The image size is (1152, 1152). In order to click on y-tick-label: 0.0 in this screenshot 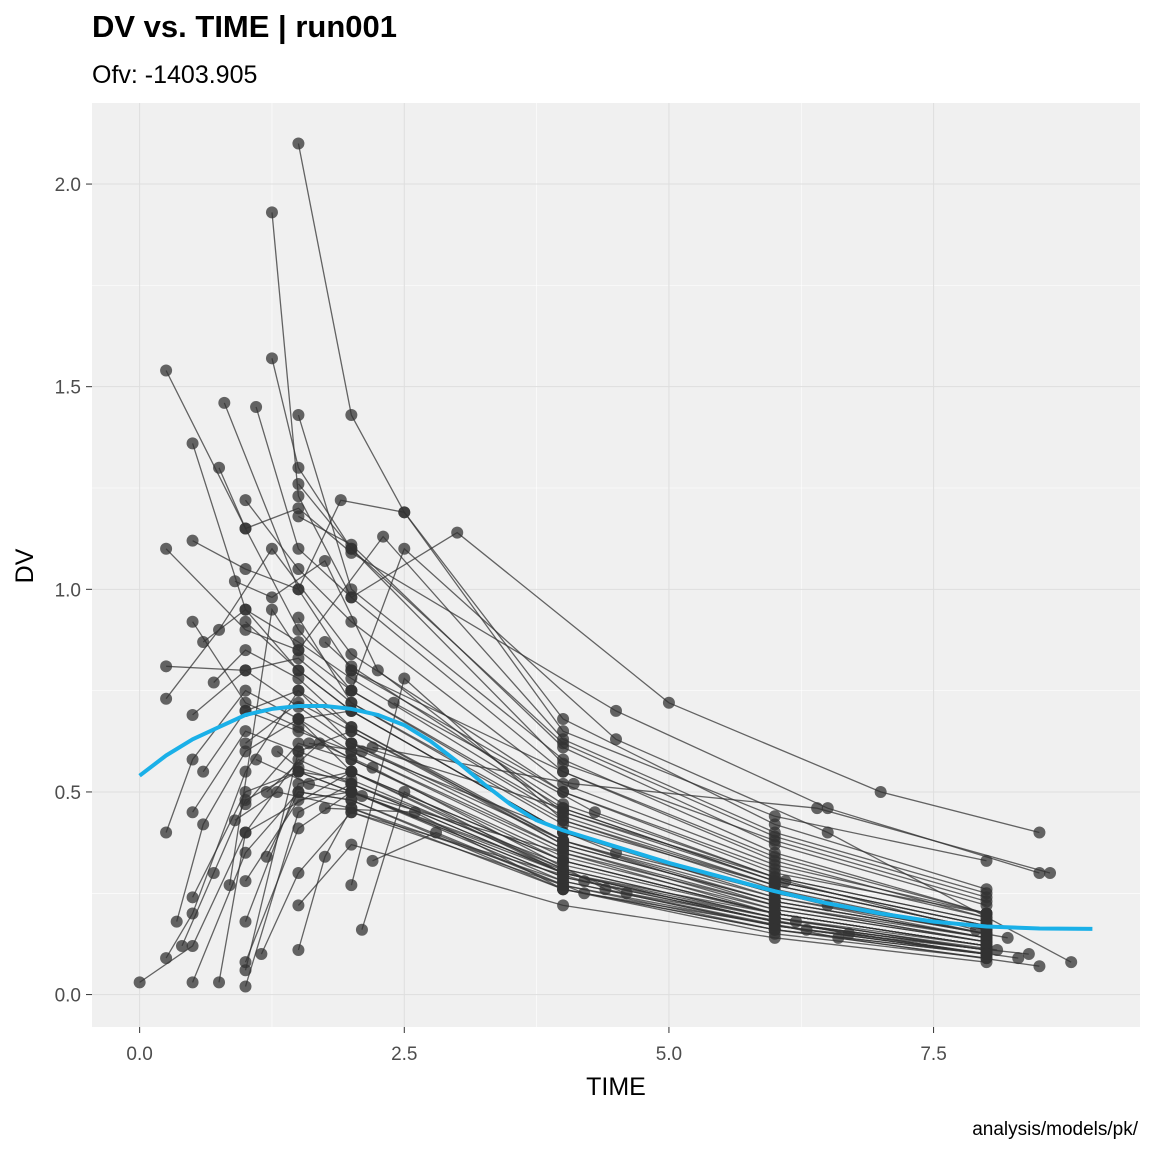, I will do `click(68, 996)`.